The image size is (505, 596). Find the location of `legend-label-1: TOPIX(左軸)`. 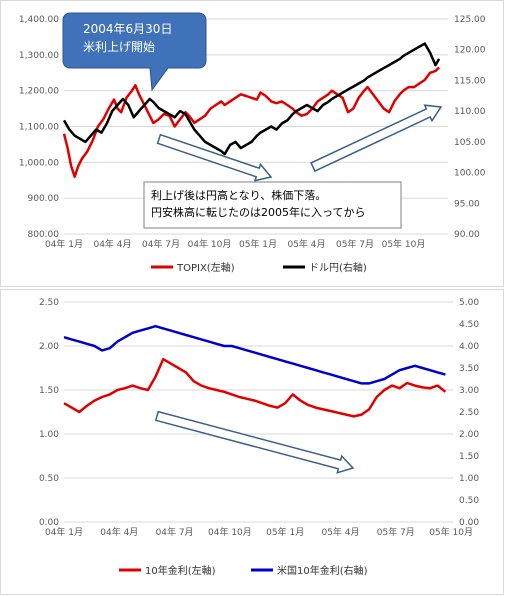

legend-label-1: TOPIX(左軸) is located at coordinates (205, 267).